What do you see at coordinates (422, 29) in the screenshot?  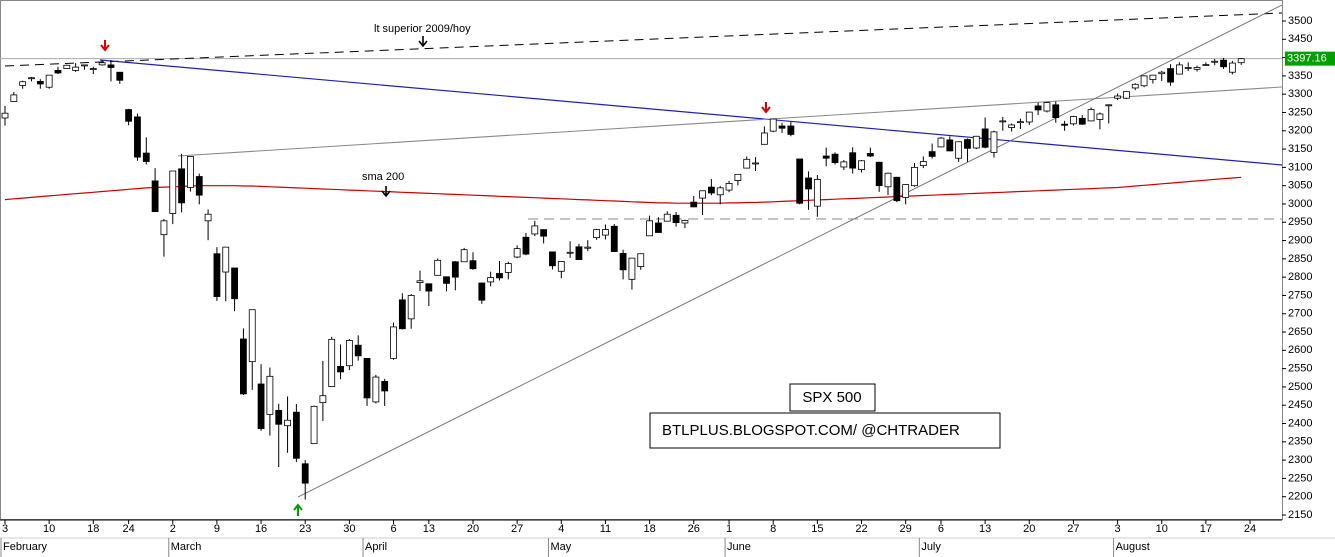 I see `annotation: lt superior 2009/hoy` at bounding box center [422, 29].